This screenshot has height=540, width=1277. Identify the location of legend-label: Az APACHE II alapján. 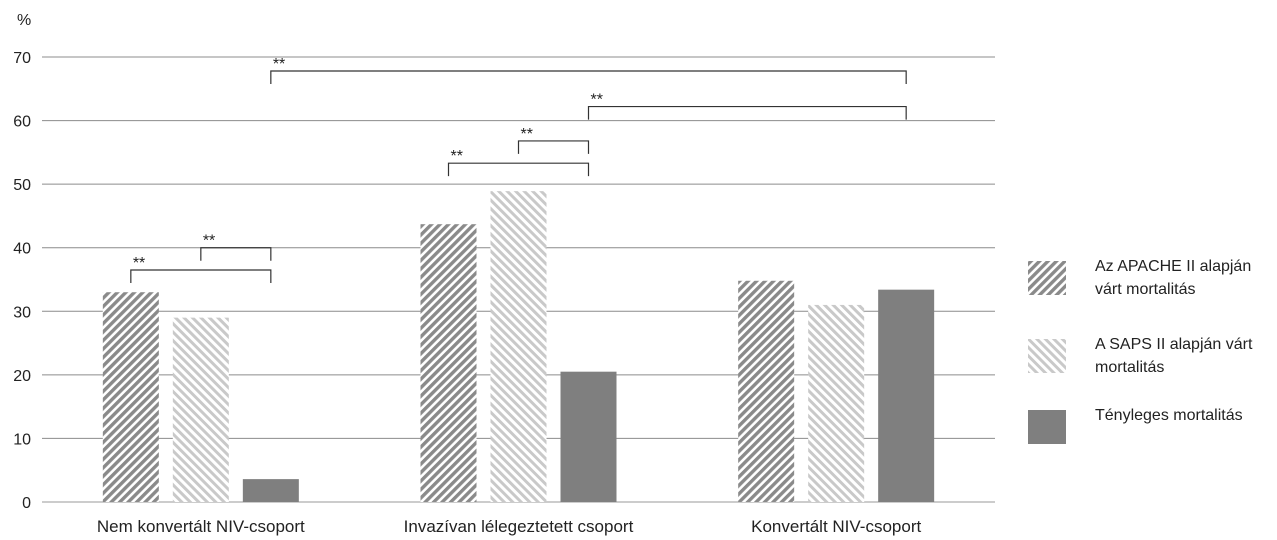
(1173, 266).